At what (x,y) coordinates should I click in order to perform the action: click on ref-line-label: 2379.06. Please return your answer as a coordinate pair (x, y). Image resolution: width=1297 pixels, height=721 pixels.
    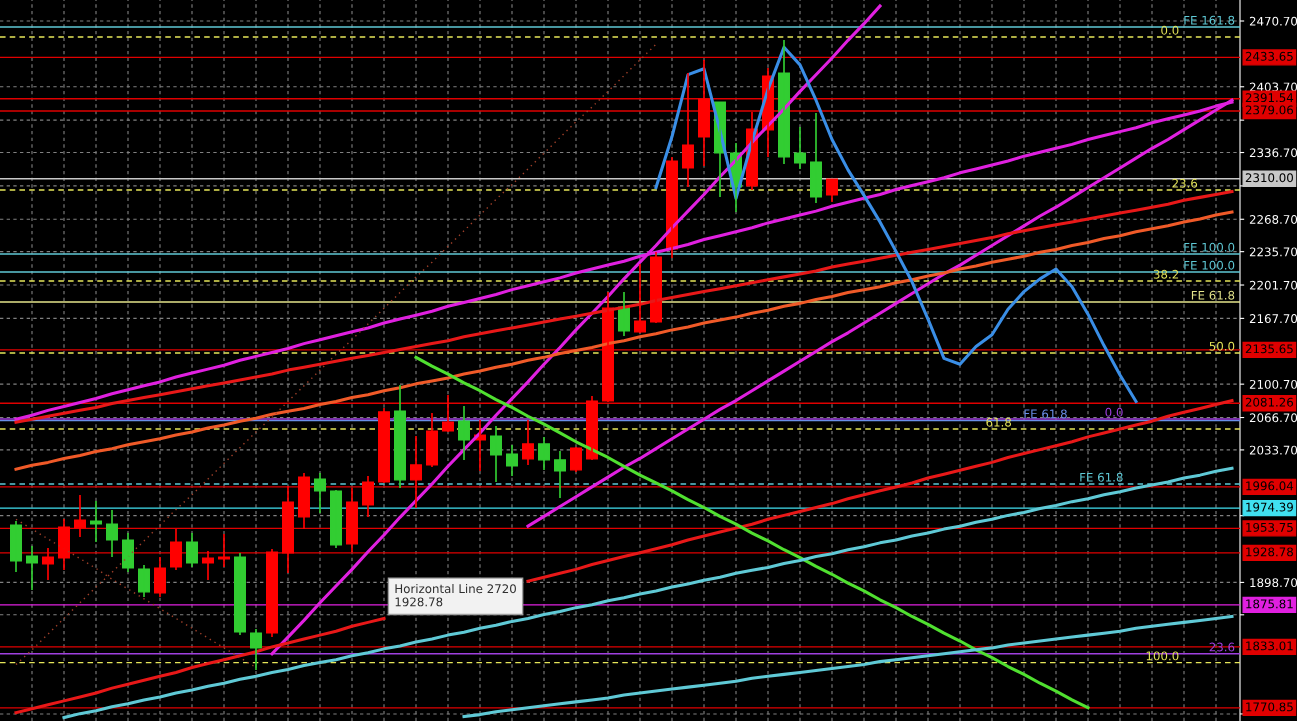
    Looking at the image, I should click on (1269, 110).